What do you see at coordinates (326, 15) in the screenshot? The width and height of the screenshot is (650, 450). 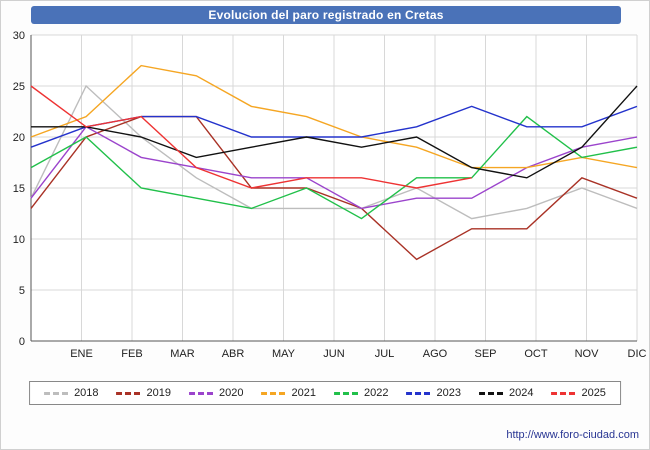 I see `chart-title: Evolucion del paro registrado en Cretas` at bounding box center [326, 15].